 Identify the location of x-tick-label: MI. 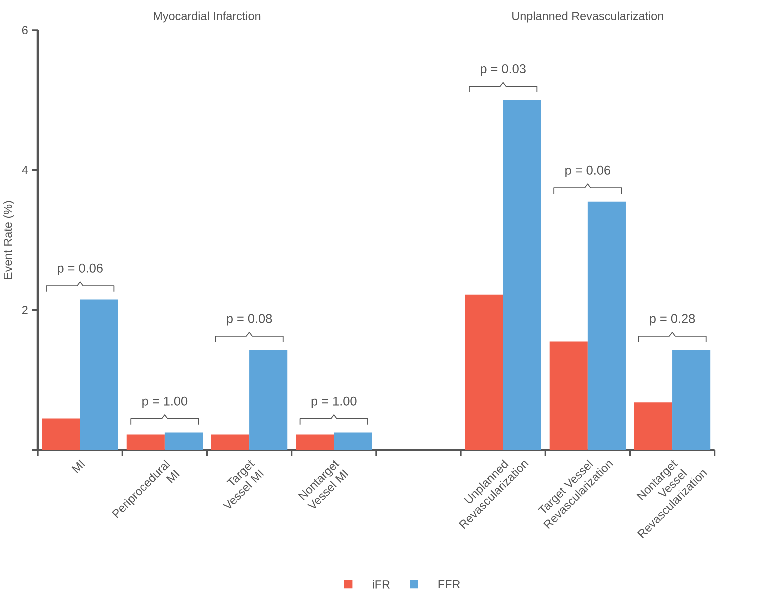
(79, 467).